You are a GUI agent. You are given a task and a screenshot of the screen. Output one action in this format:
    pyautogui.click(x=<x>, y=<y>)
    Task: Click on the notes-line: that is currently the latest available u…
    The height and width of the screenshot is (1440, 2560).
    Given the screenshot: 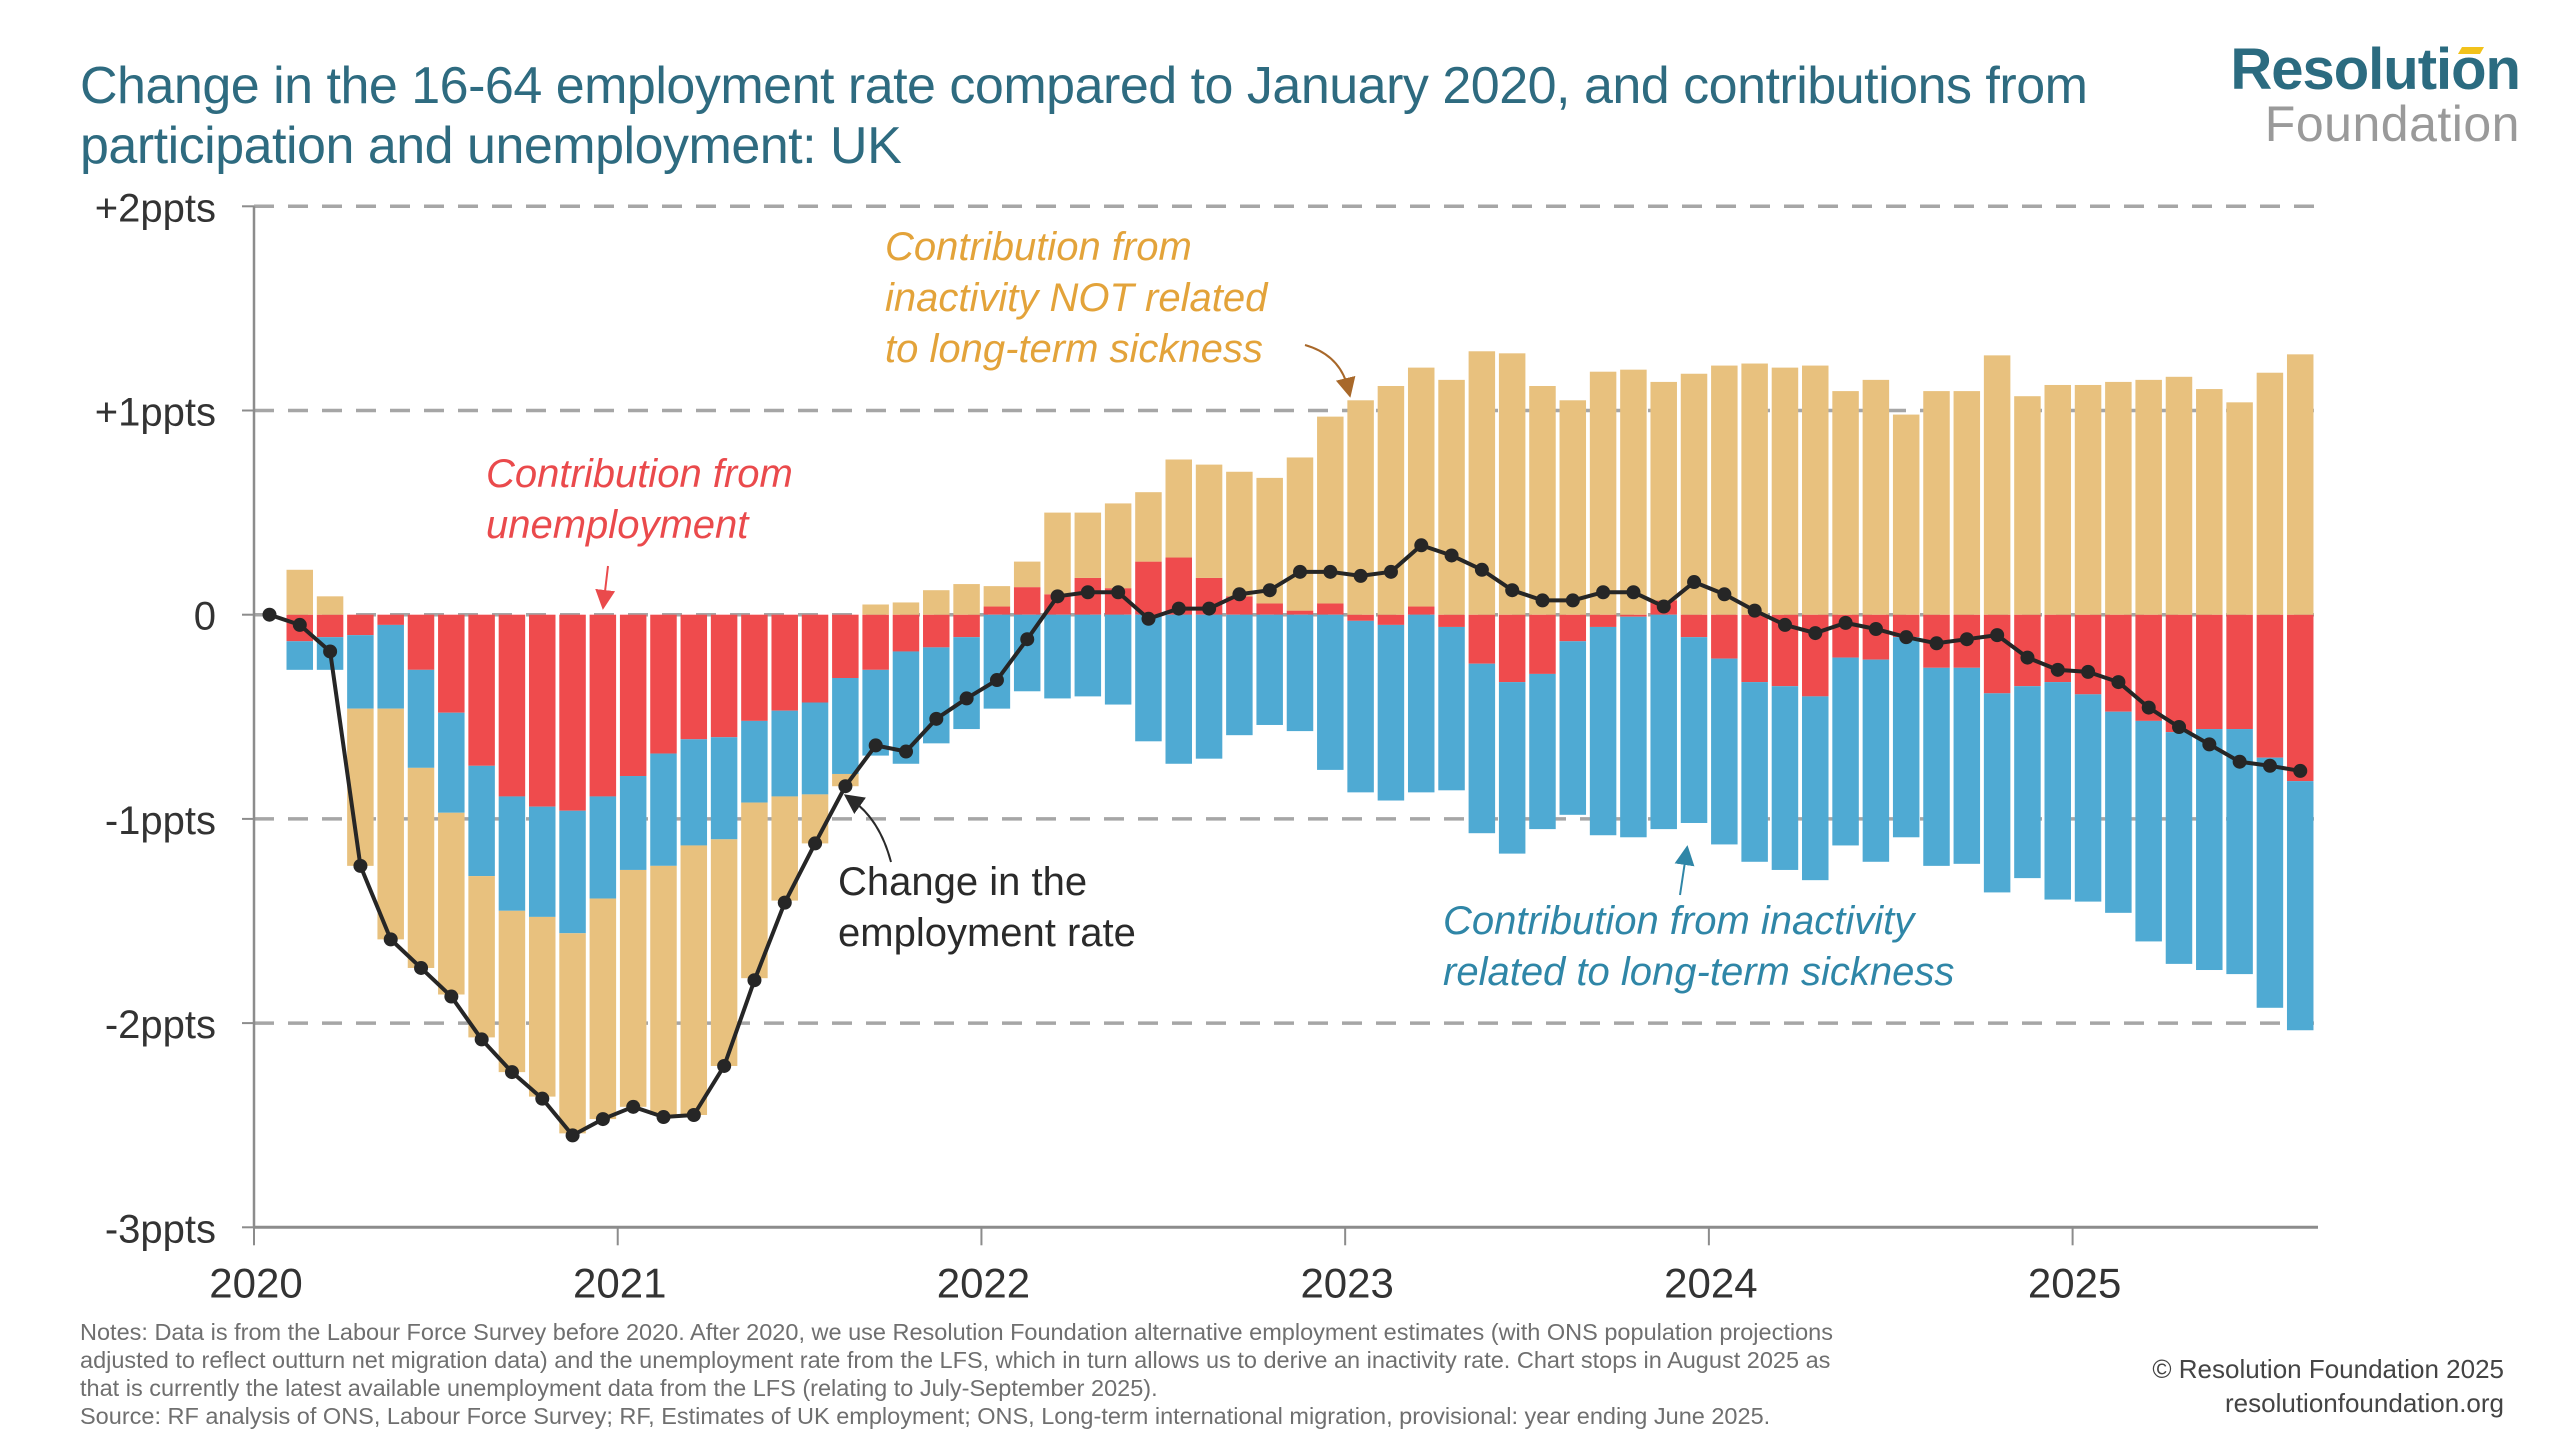 What is the action you would take?
    pyautogui.click(x=619, y=1388)
    